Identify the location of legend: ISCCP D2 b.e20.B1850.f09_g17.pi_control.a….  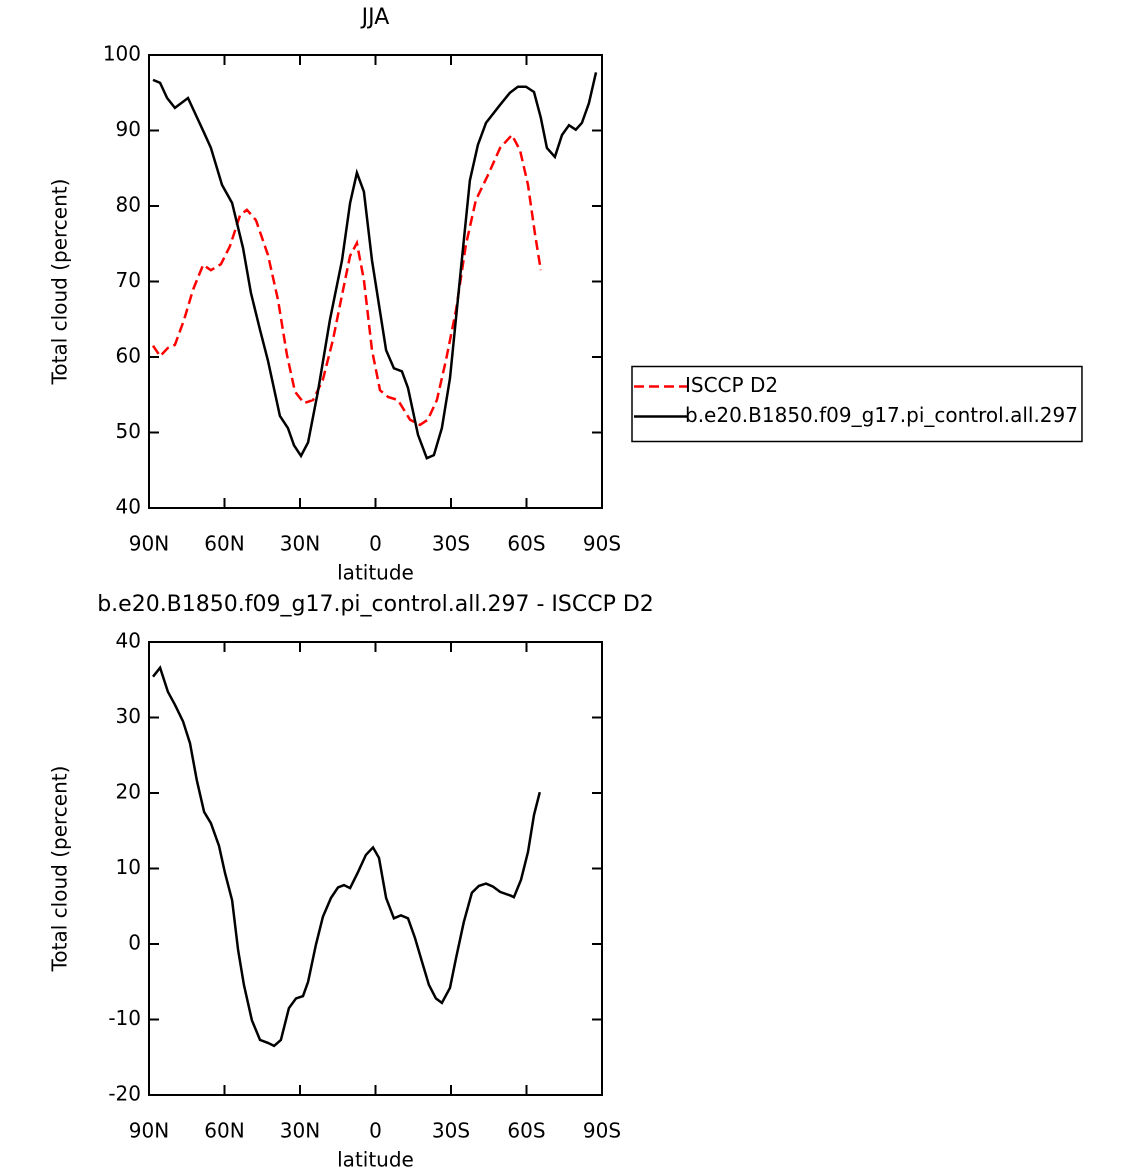
(857, 404).